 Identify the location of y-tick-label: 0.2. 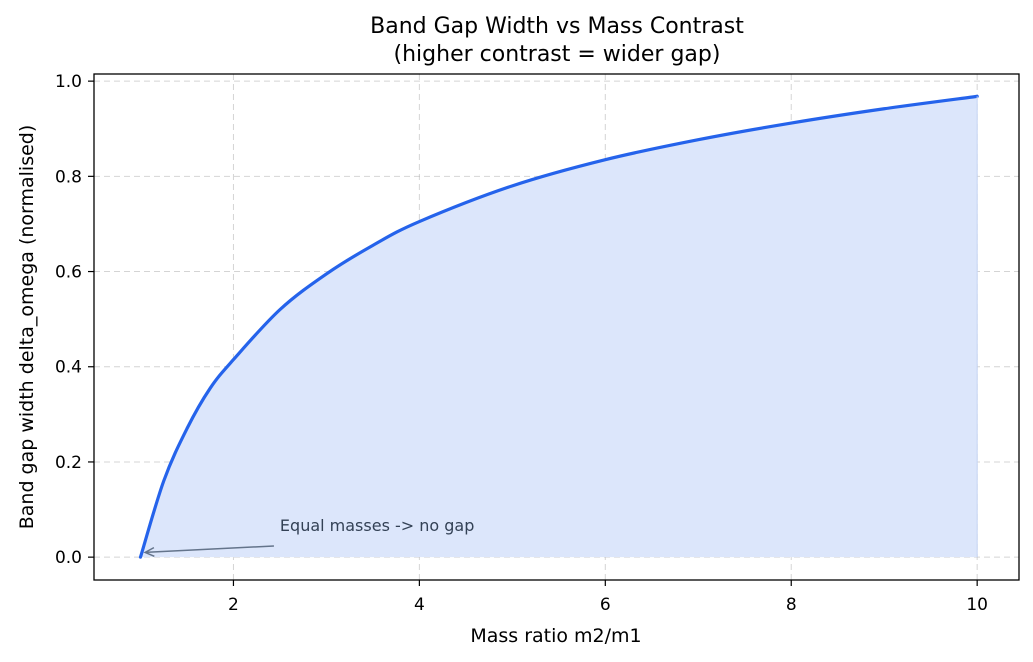
(68, 463).